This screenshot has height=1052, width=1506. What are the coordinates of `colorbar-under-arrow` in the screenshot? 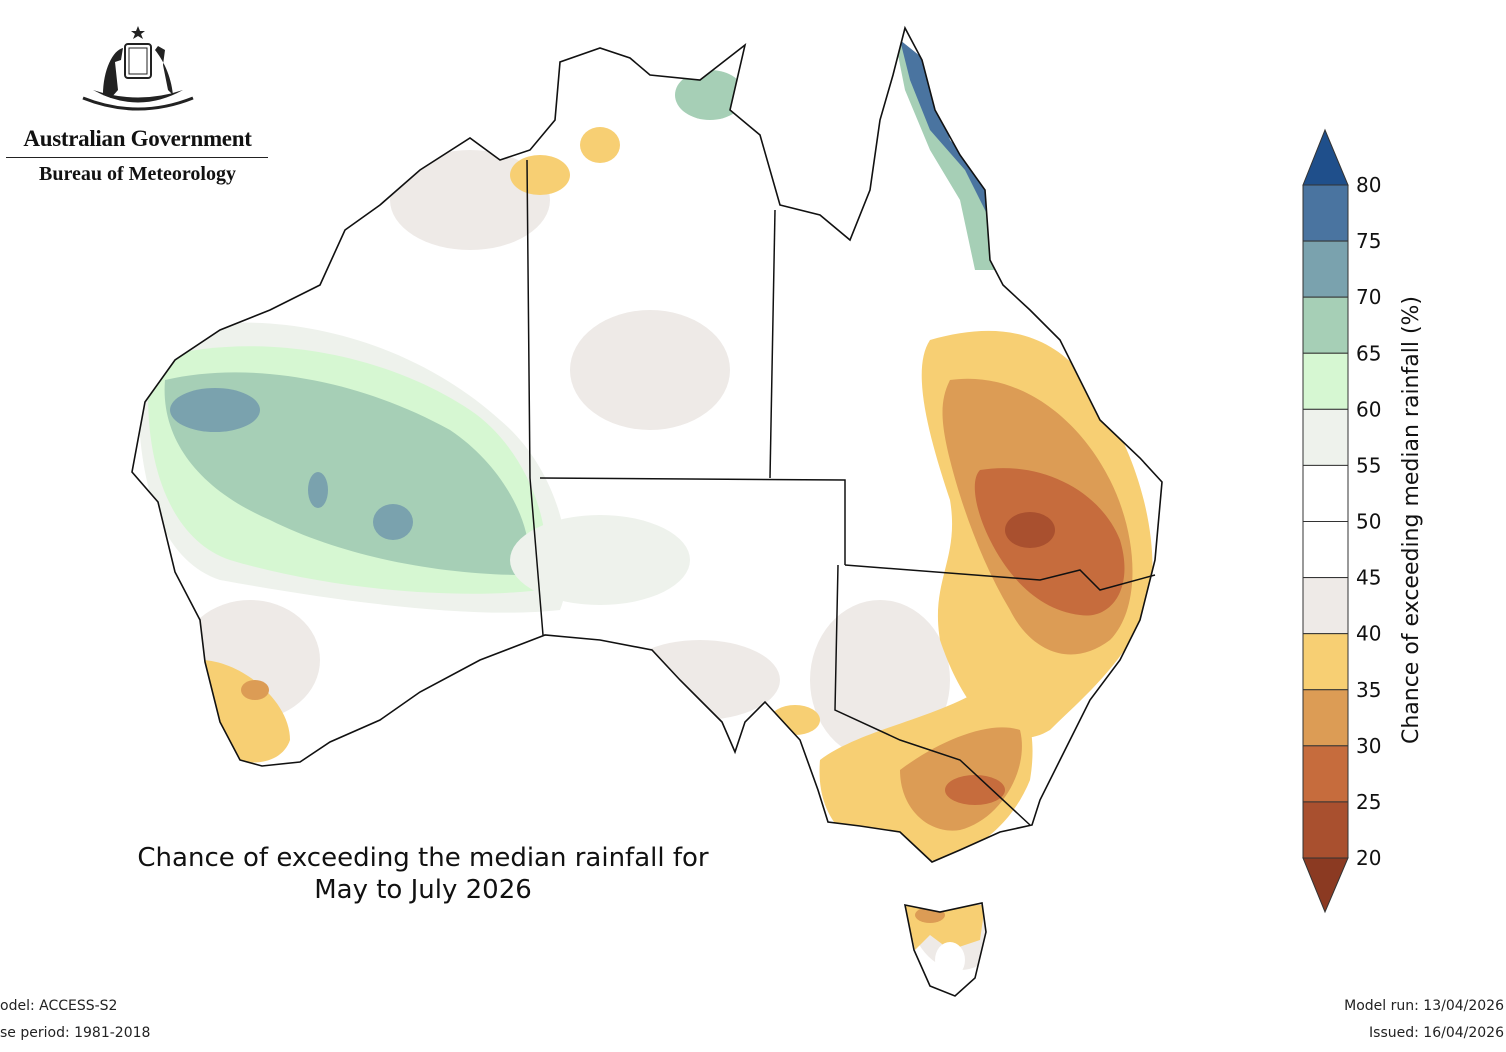 It's located at (1325, 885).